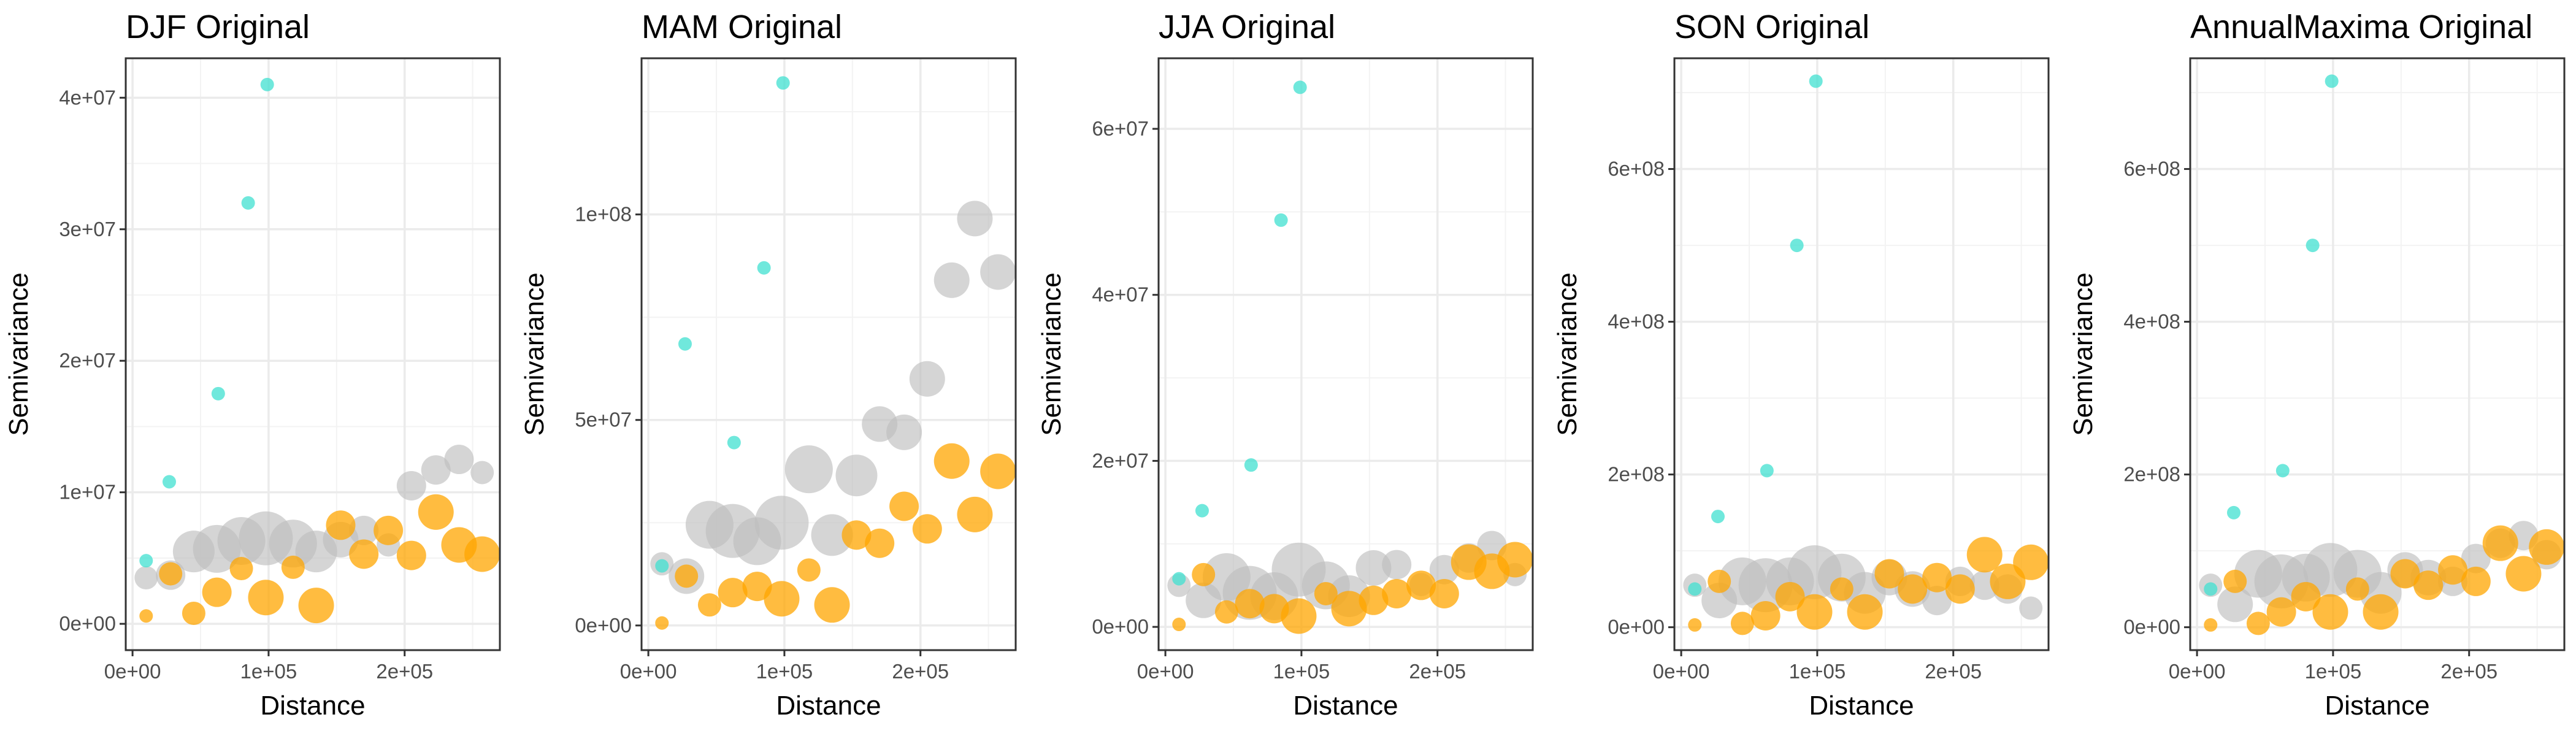 This screenshot has height=736, width=2576. I want to click on y-tick-label: 5e+07, so click(603, 419).